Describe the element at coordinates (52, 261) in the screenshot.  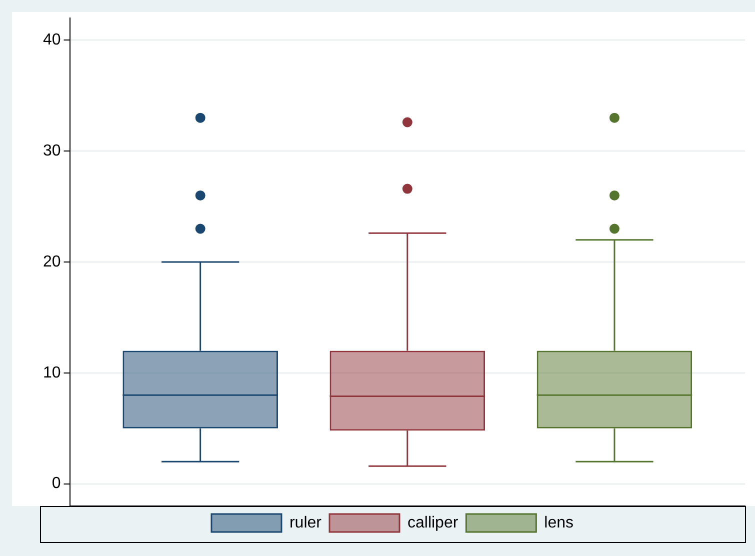
I see `y-tick-label: 20` at that location.